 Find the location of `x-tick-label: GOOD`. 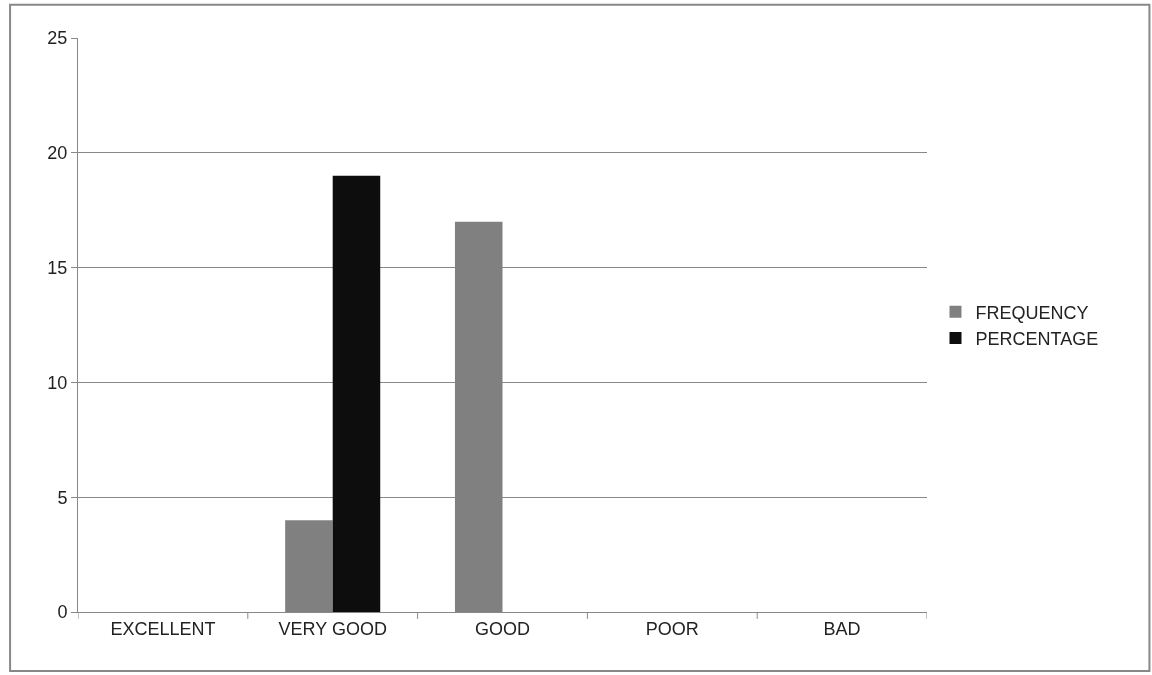

x-tick-label: GOOD is located at coordinates (502, 628).